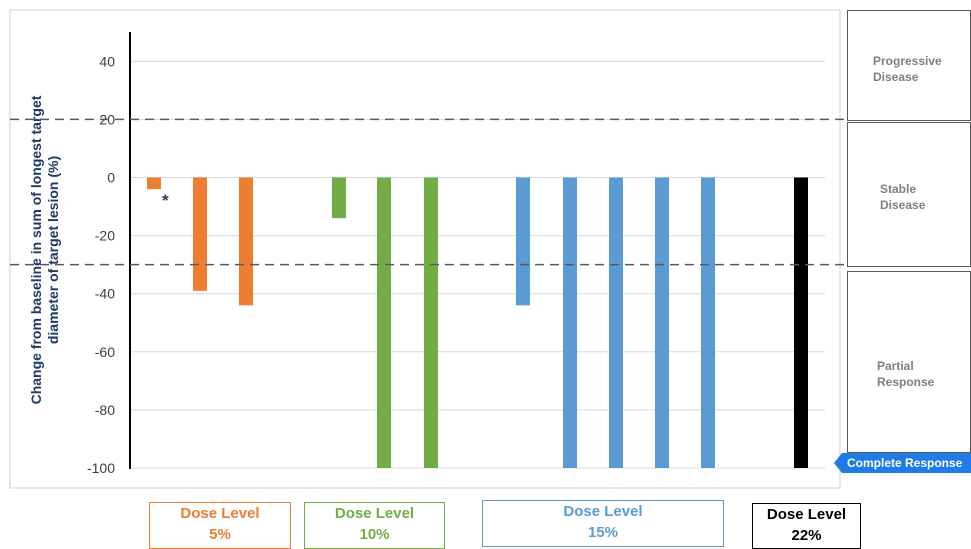 The image size is (971, 549). I want to click on complete-response-tag: Complete Response, so click(902, 463).